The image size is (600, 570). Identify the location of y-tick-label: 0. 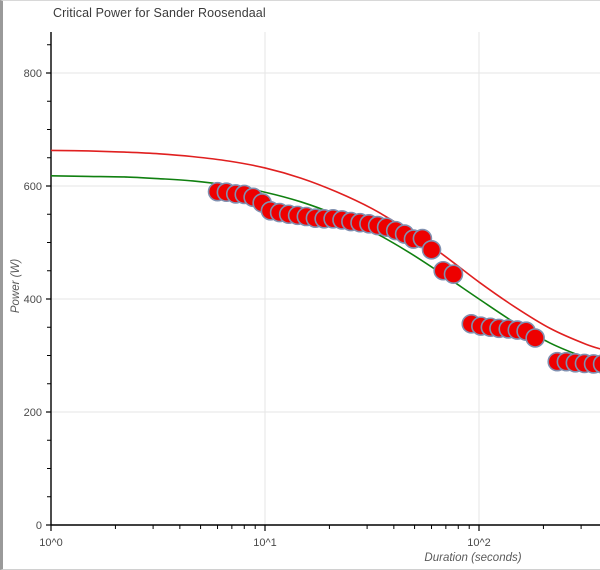
(39, 526).